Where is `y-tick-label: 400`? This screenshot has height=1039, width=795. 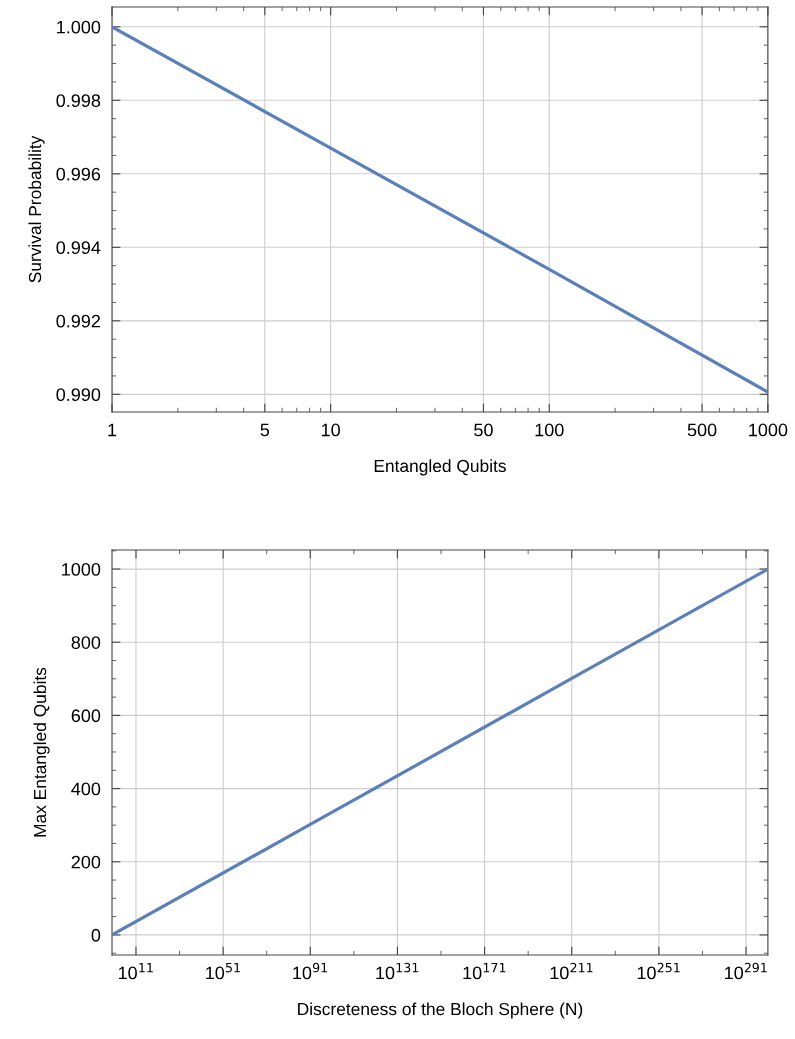 y-tick-label: 400 is located at coordinates (86, 789).